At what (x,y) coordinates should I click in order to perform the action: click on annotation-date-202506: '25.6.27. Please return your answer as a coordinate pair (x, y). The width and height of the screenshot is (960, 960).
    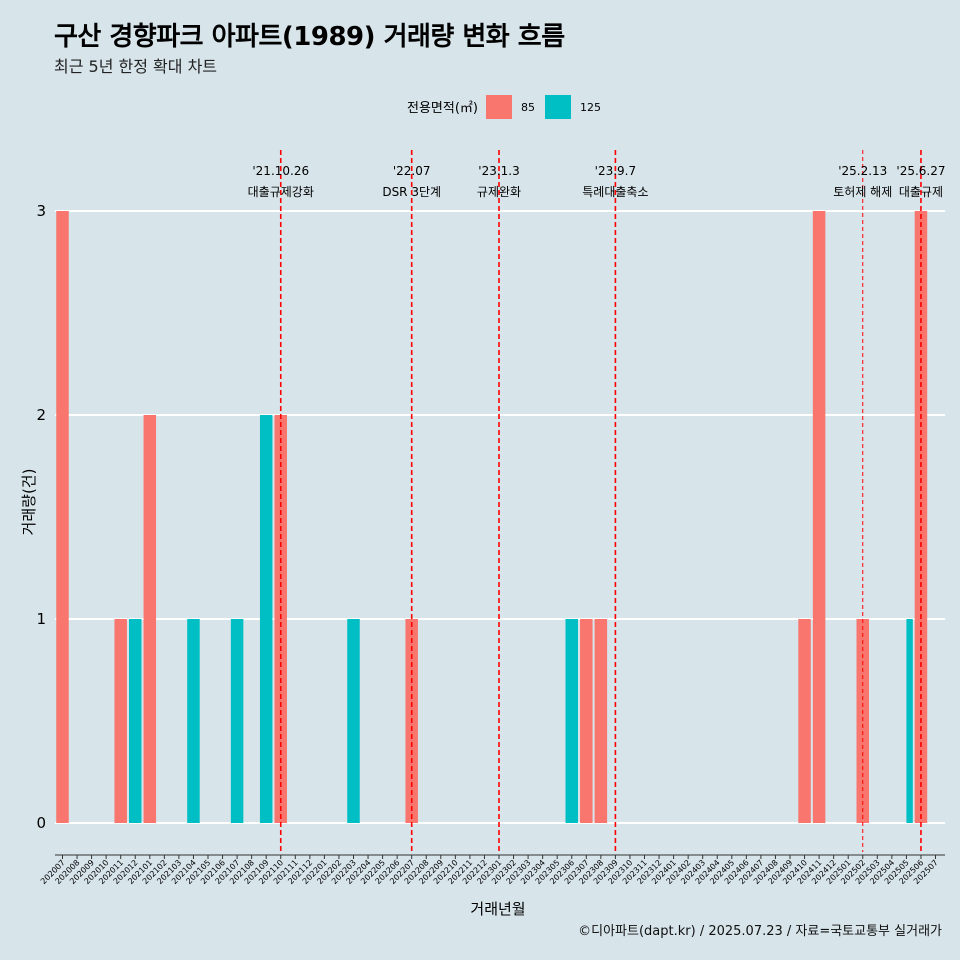
    Looking at the image, I should click on (920, 171).